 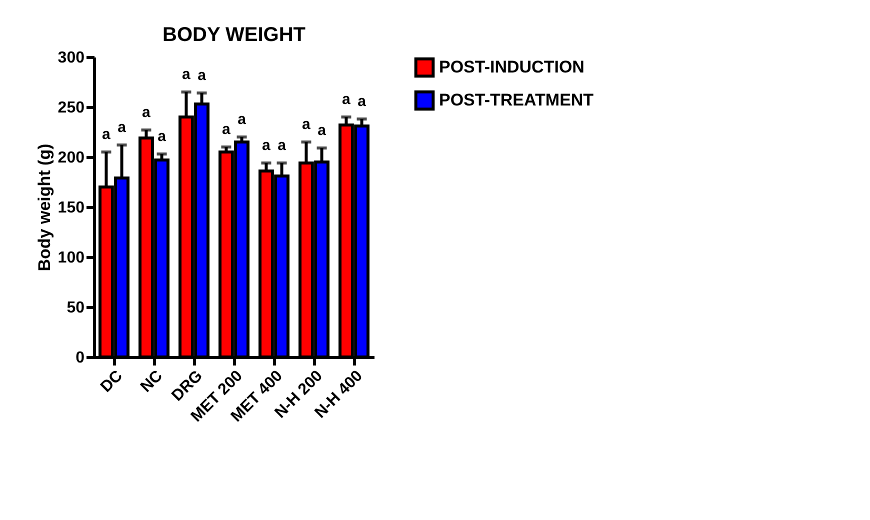 What do you see at coordinates (71, 158) in the screenshot?
I see `y-tick-label: 200` at bounding box center [71, 158].